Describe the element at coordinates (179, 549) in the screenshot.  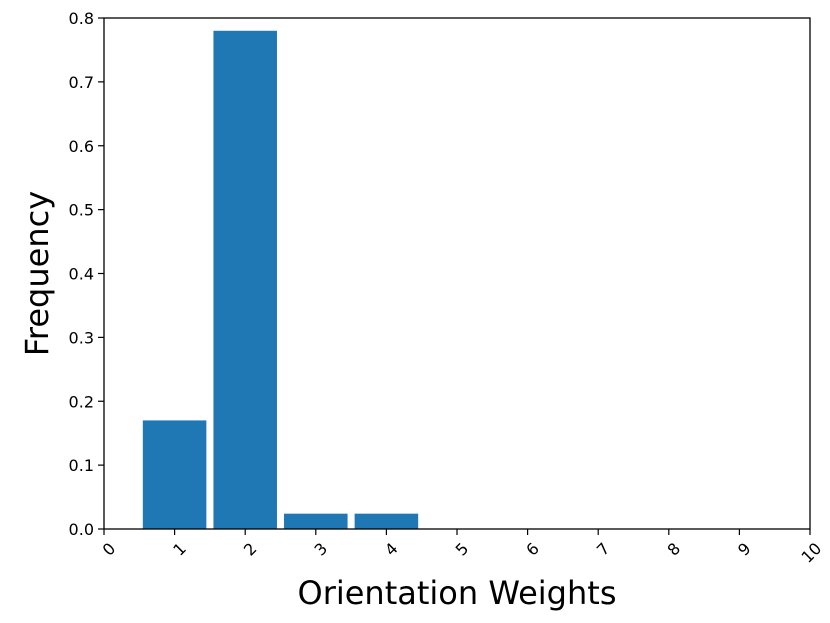
I see `x-tick-label: 1` at that location.